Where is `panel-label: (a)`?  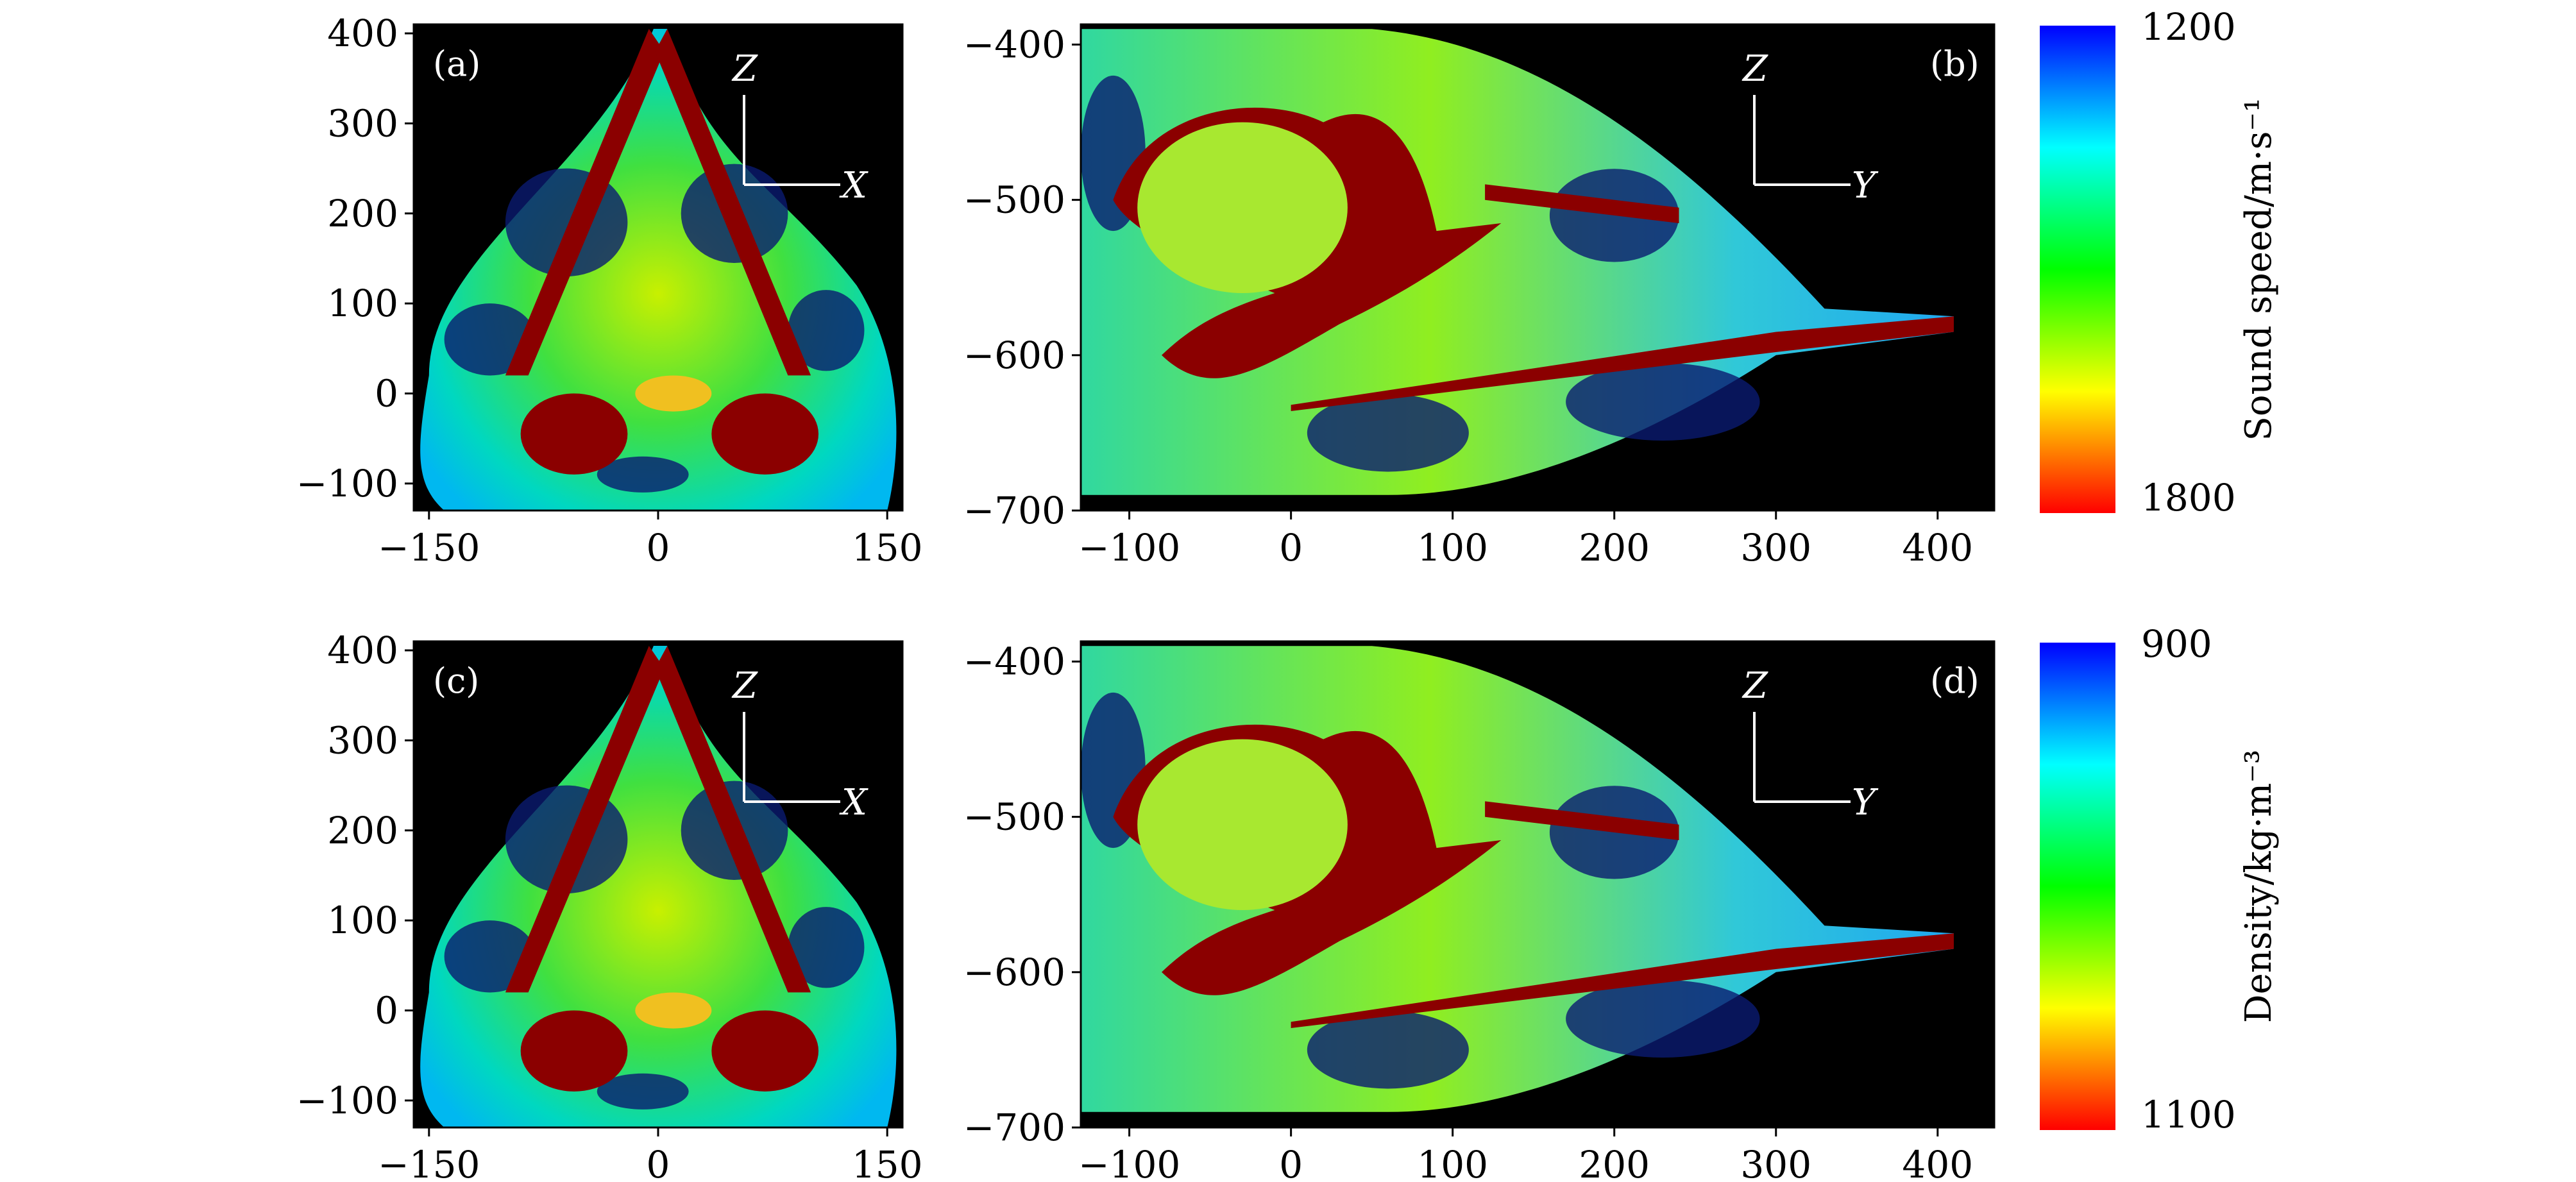
panel-label: (a) is located at coordinates (456, 64).